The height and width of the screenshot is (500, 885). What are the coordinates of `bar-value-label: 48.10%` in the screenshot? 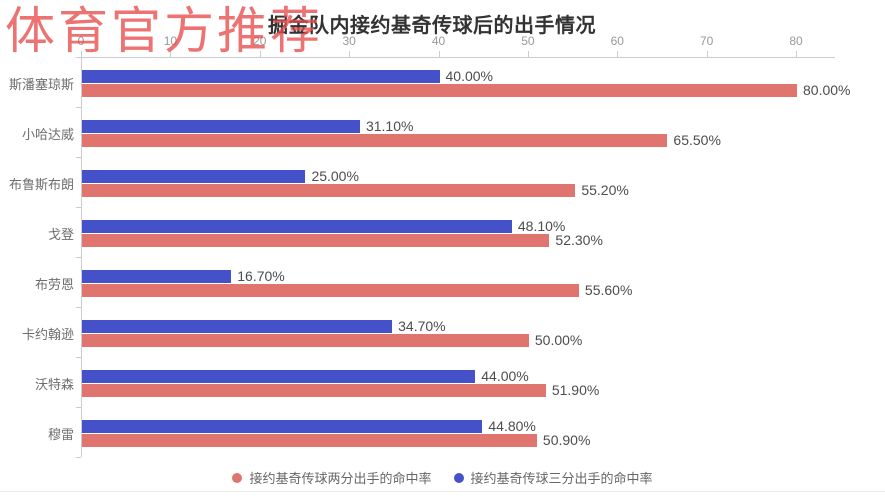 It's located at (541, 226).